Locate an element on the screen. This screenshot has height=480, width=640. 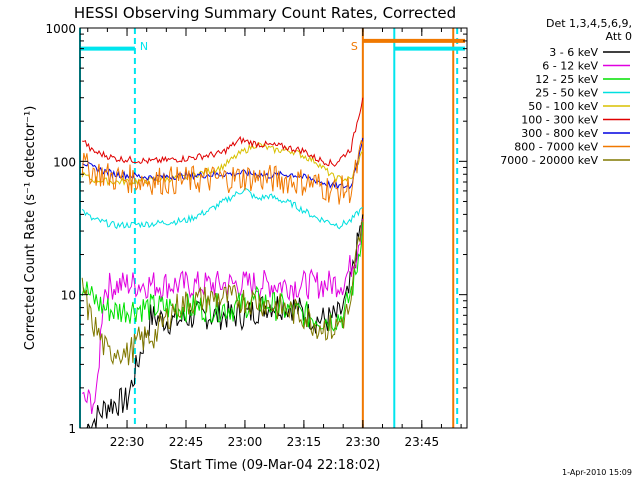
marker-label: S is located at coordinates (354, 46).